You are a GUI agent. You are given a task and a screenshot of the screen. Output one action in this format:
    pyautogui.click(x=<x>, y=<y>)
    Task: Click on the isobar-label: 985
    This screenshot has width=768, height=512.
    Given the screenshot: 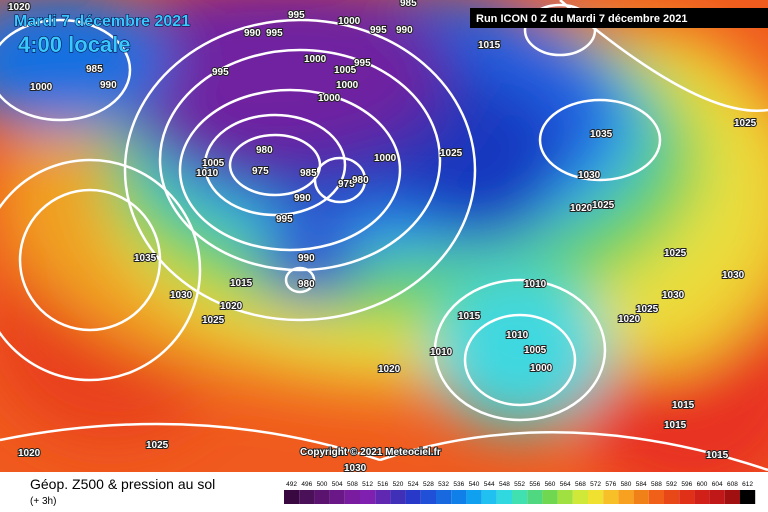 What is the action you would take?
    pyautogui.click(x=94, y=69)
    